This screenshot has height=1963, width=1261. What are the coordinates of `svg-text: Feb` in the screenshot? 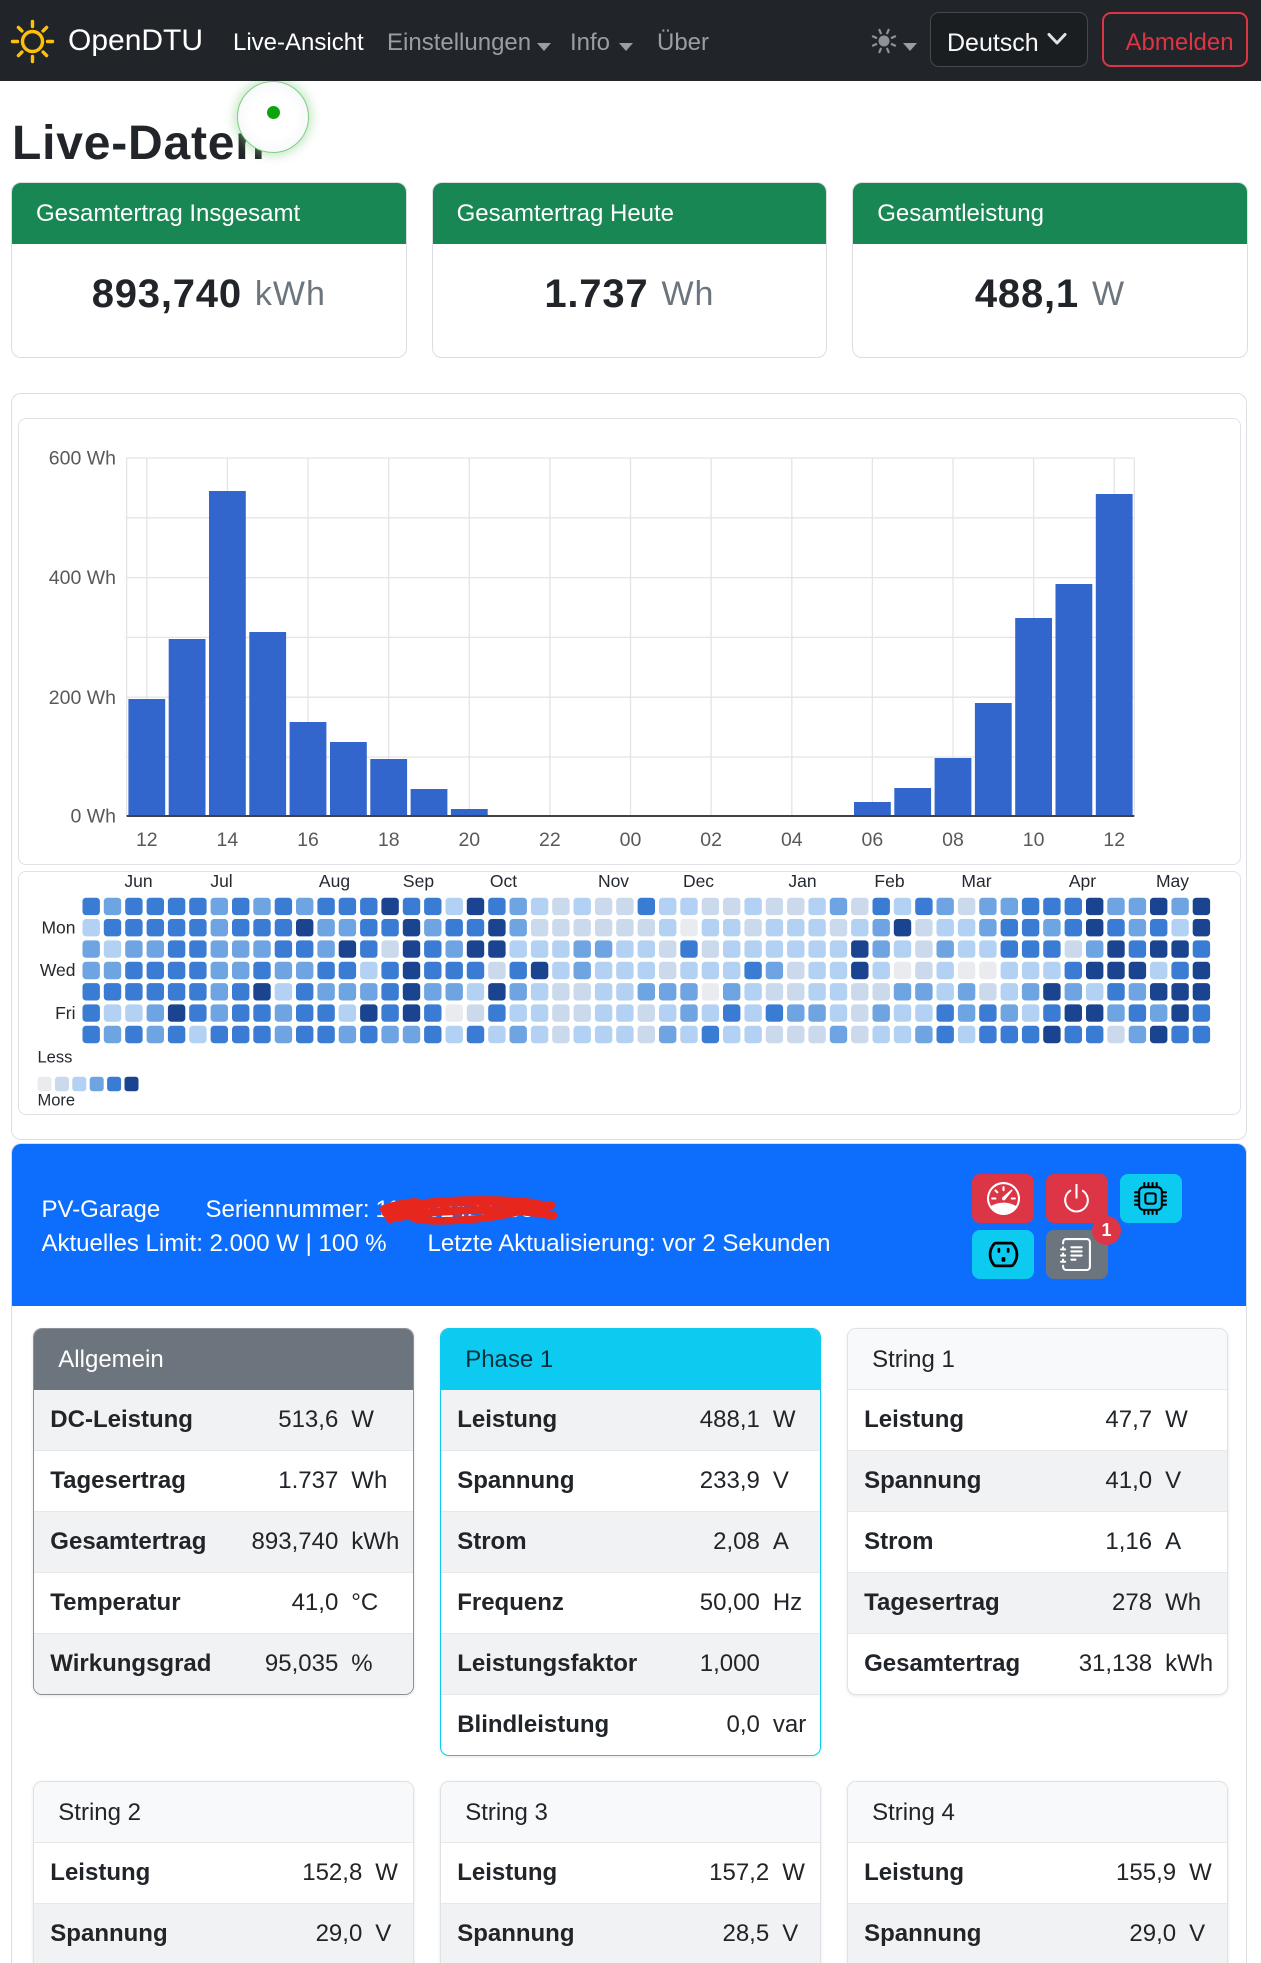 It's located at (889, 881).